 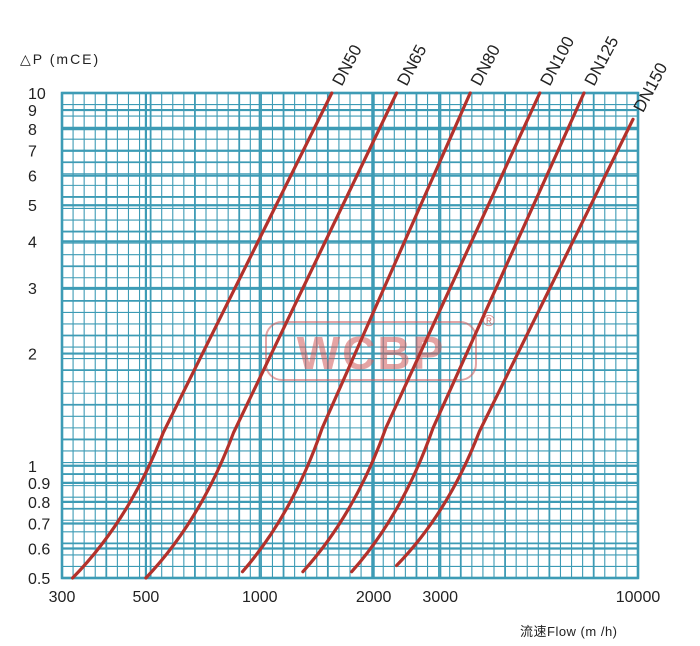 I want to click on x-axis-title: 流速Flow (m /h), so click(x=569, y=631).